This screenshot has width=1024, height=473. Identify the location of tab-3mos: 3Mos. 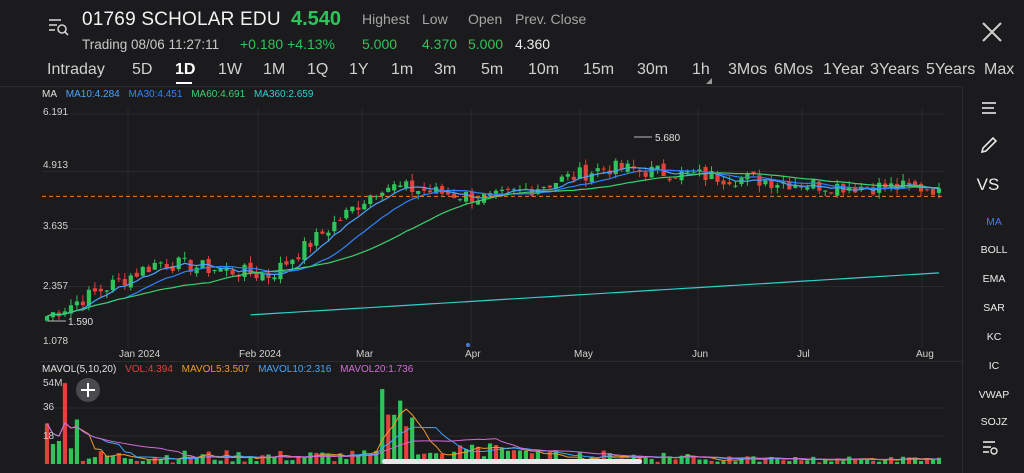
(748, 69).